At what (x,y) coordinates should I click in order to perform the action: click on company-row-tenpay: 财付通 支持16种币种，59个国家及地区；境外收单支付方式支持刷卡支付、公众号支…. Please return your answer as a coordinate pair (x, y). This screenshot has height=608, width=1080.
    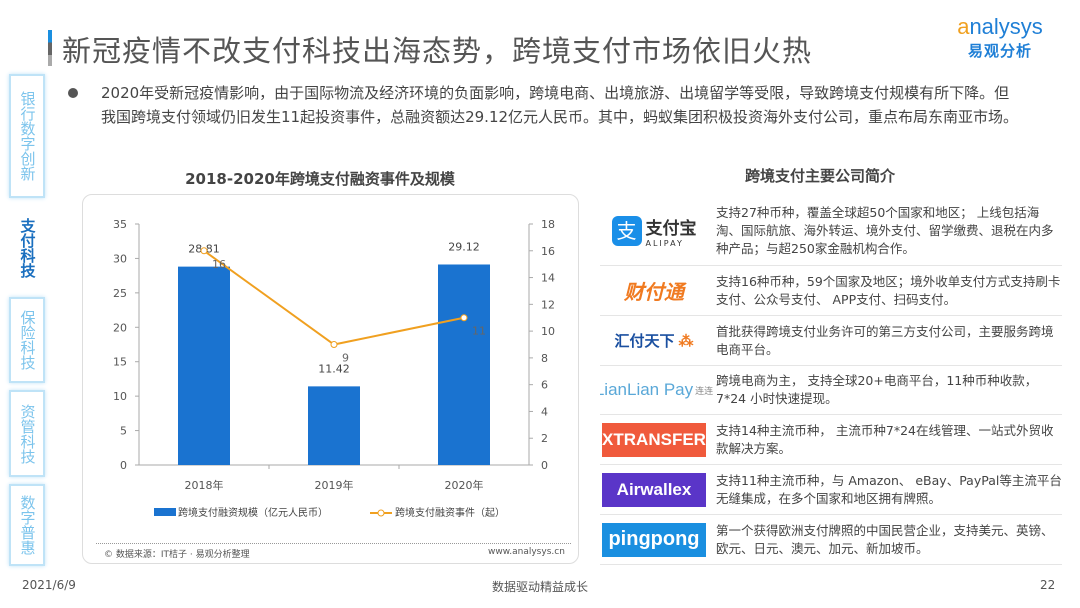
    Looking at the image, I should click on (831, 291).